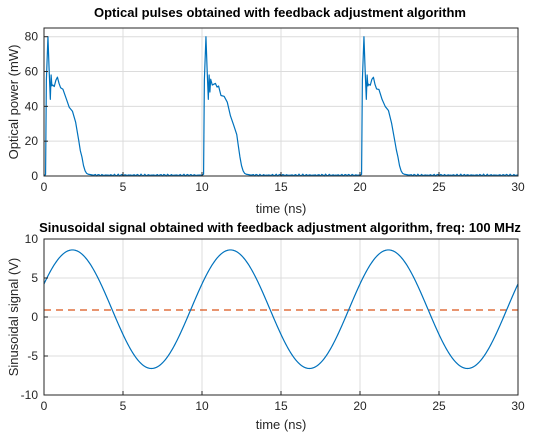  I want to click on sinusoidal-ytick-label: -10, so click(30, 395).